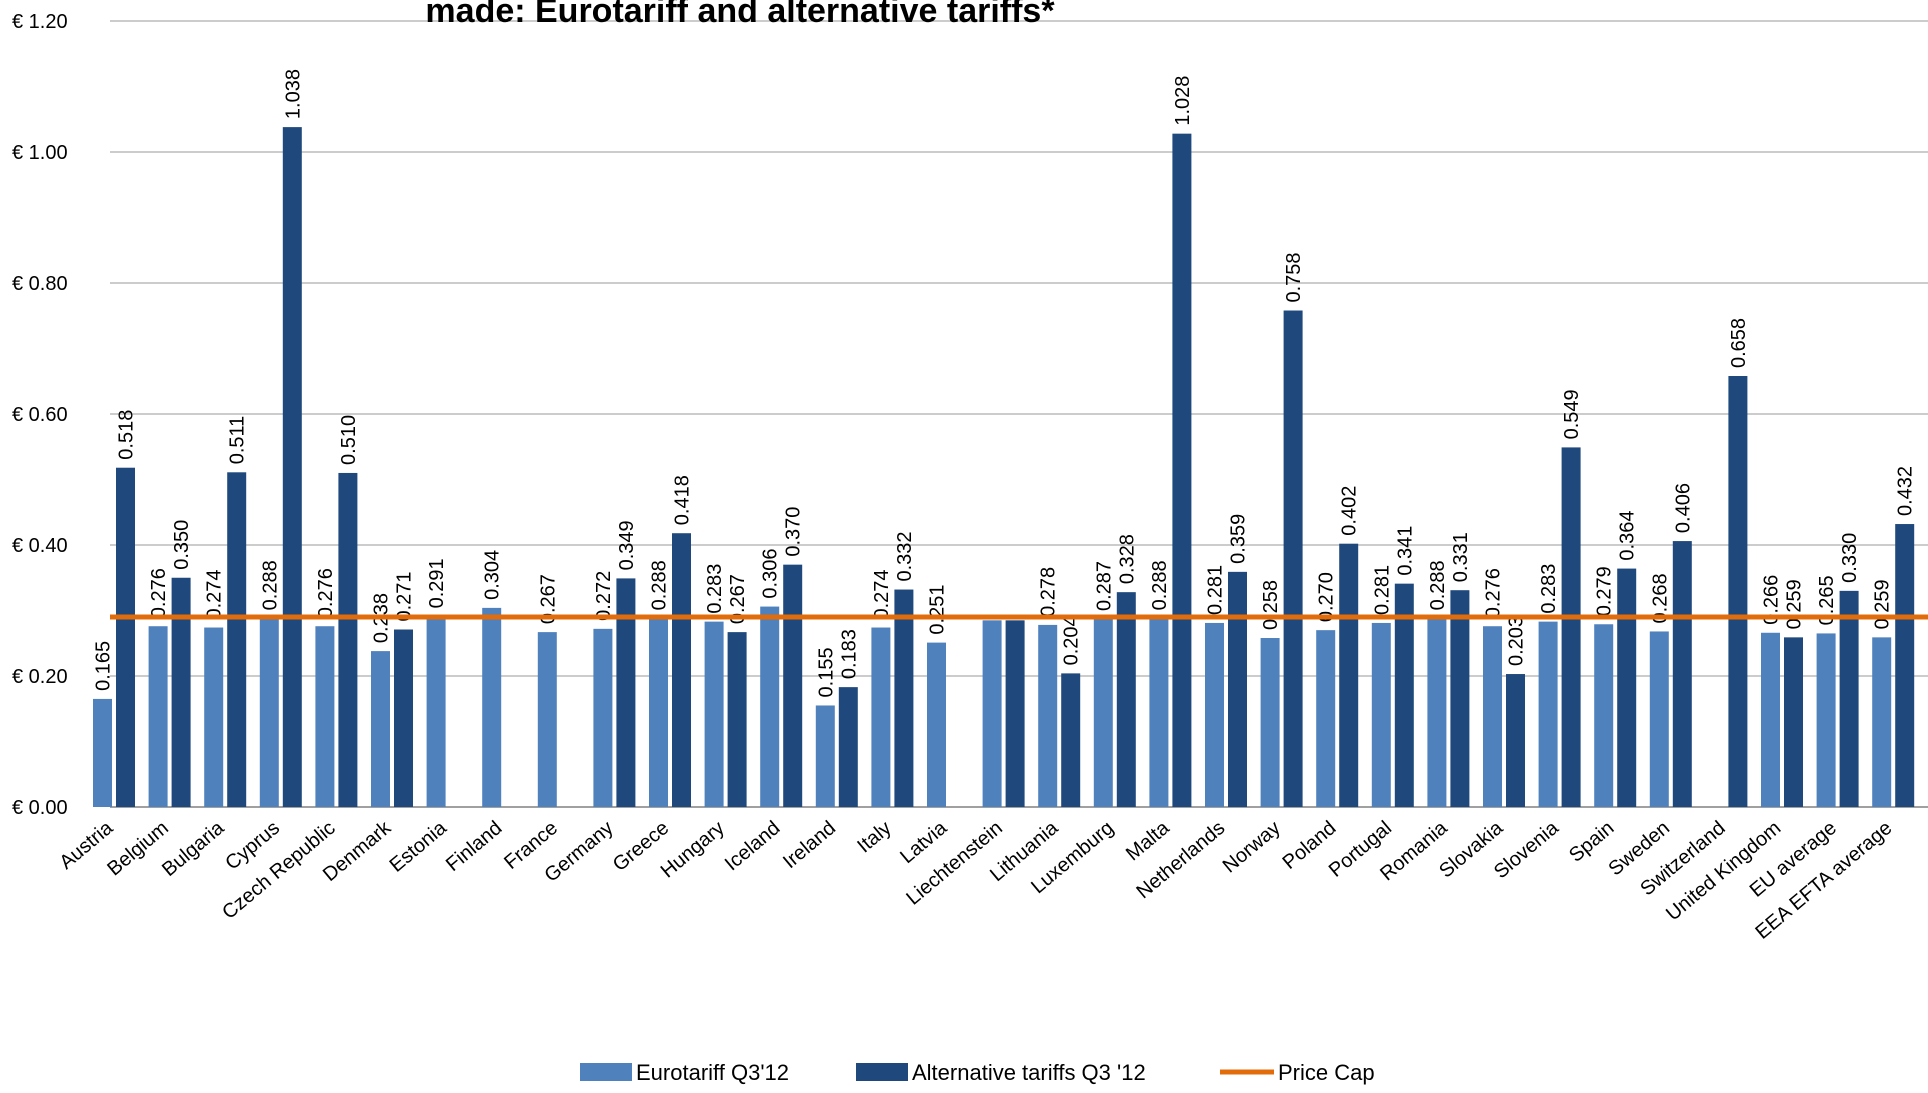 The image size is (1928, 1093). What do you see at coordinates (40, 284) in the screenshot?
I see `y-tick-label: € 0.80` at bounding box center [40, 284].